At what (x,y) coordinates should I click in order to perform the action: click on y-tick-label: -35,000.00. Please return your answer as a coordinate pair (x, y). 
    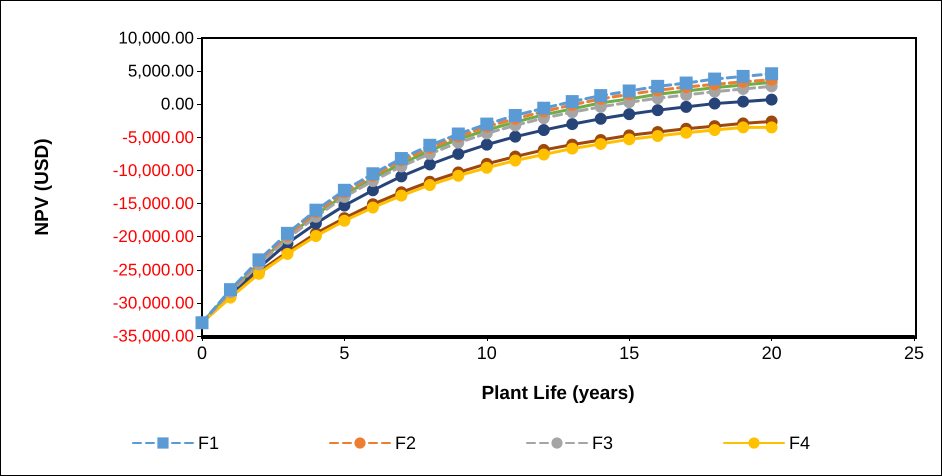
    Looking at the image, I should click on (153, 336).